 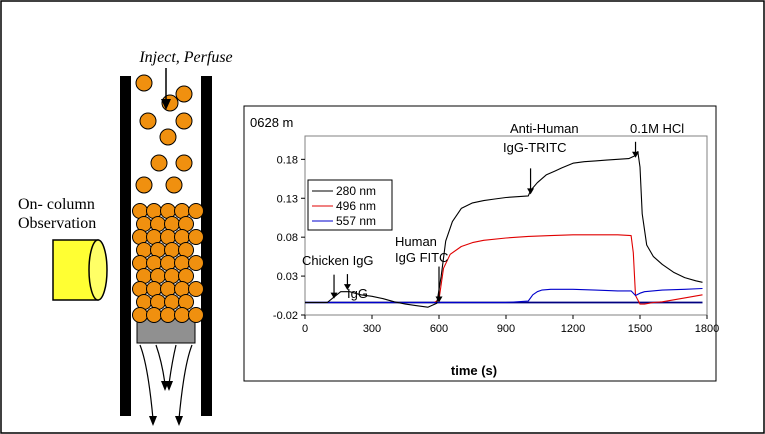 What do you see at coordinates (356, 206) in the screenshot?
I see `legend-label-496: 496 nm` at bounding box center [356, 206].